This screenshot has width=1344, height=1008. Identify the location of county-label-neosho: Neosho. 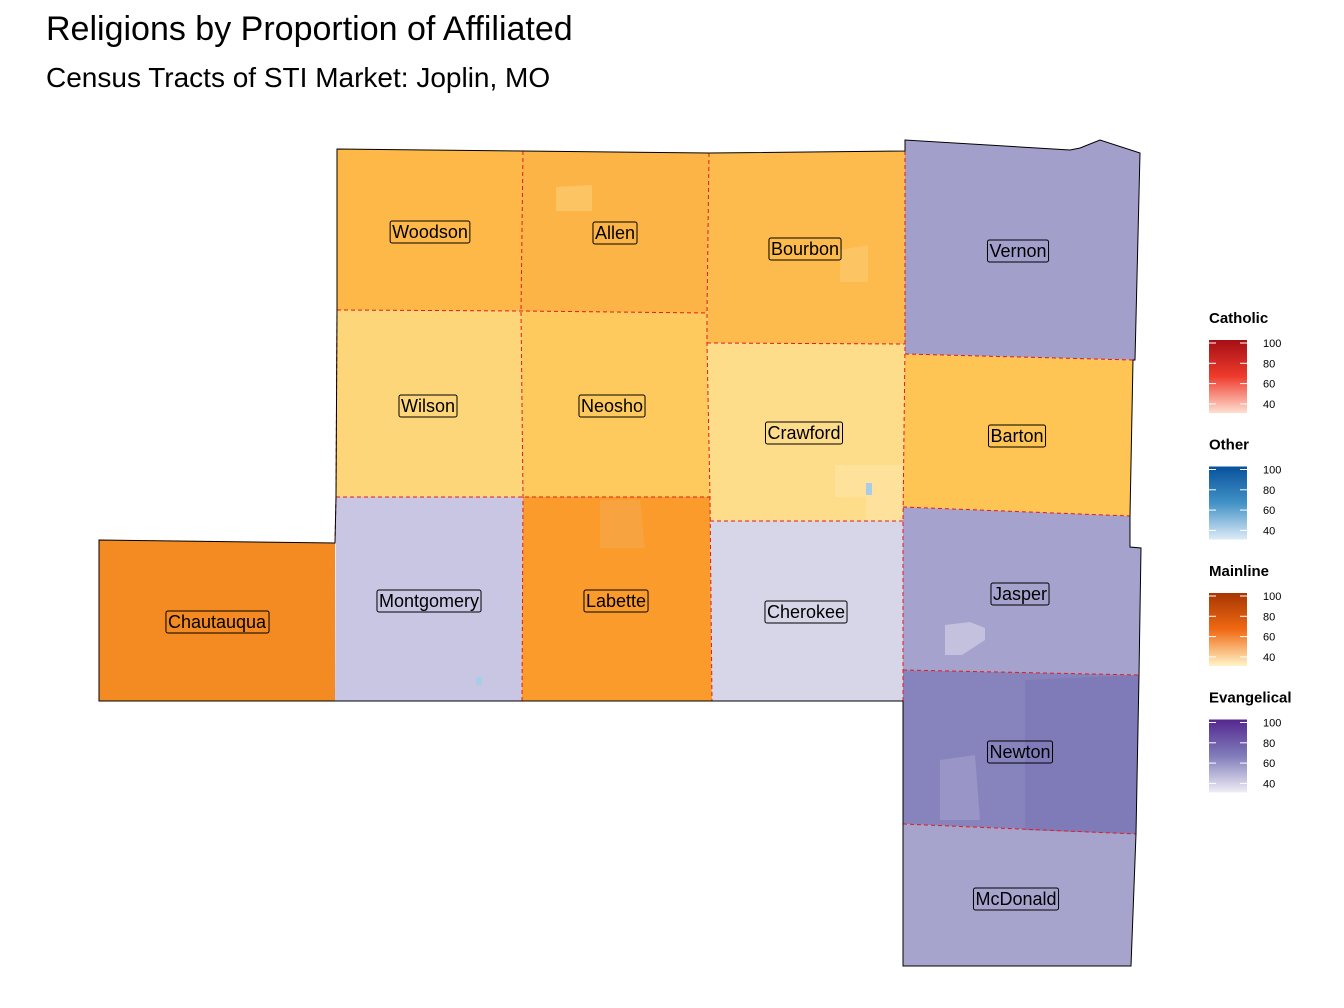
(612, 406).